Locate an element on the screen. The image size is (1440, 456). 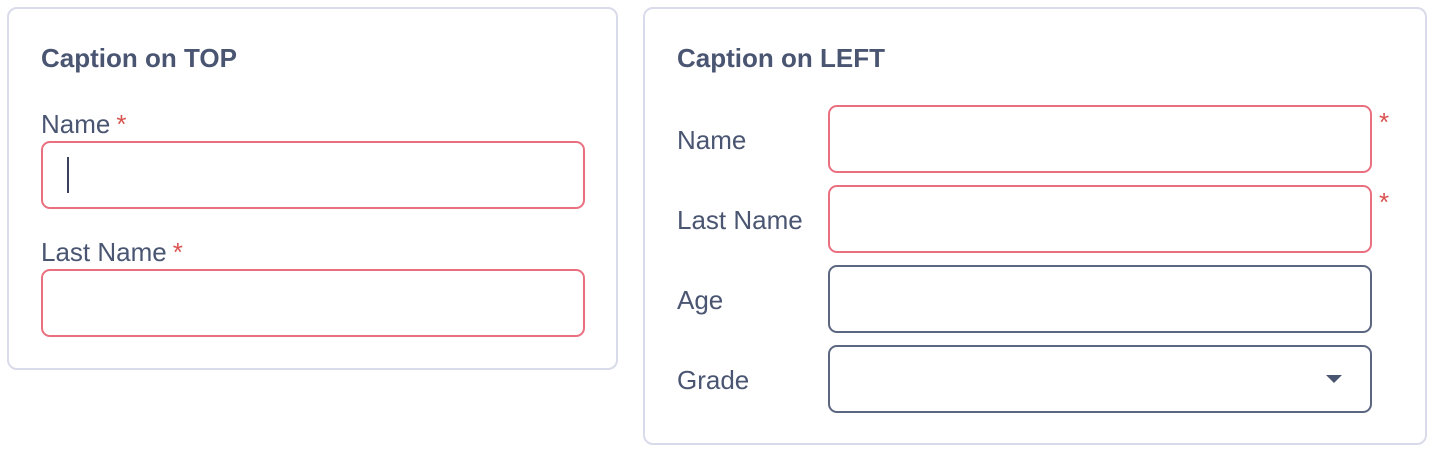
last-name-label: Last Name * is located at coordinates (112, 252).